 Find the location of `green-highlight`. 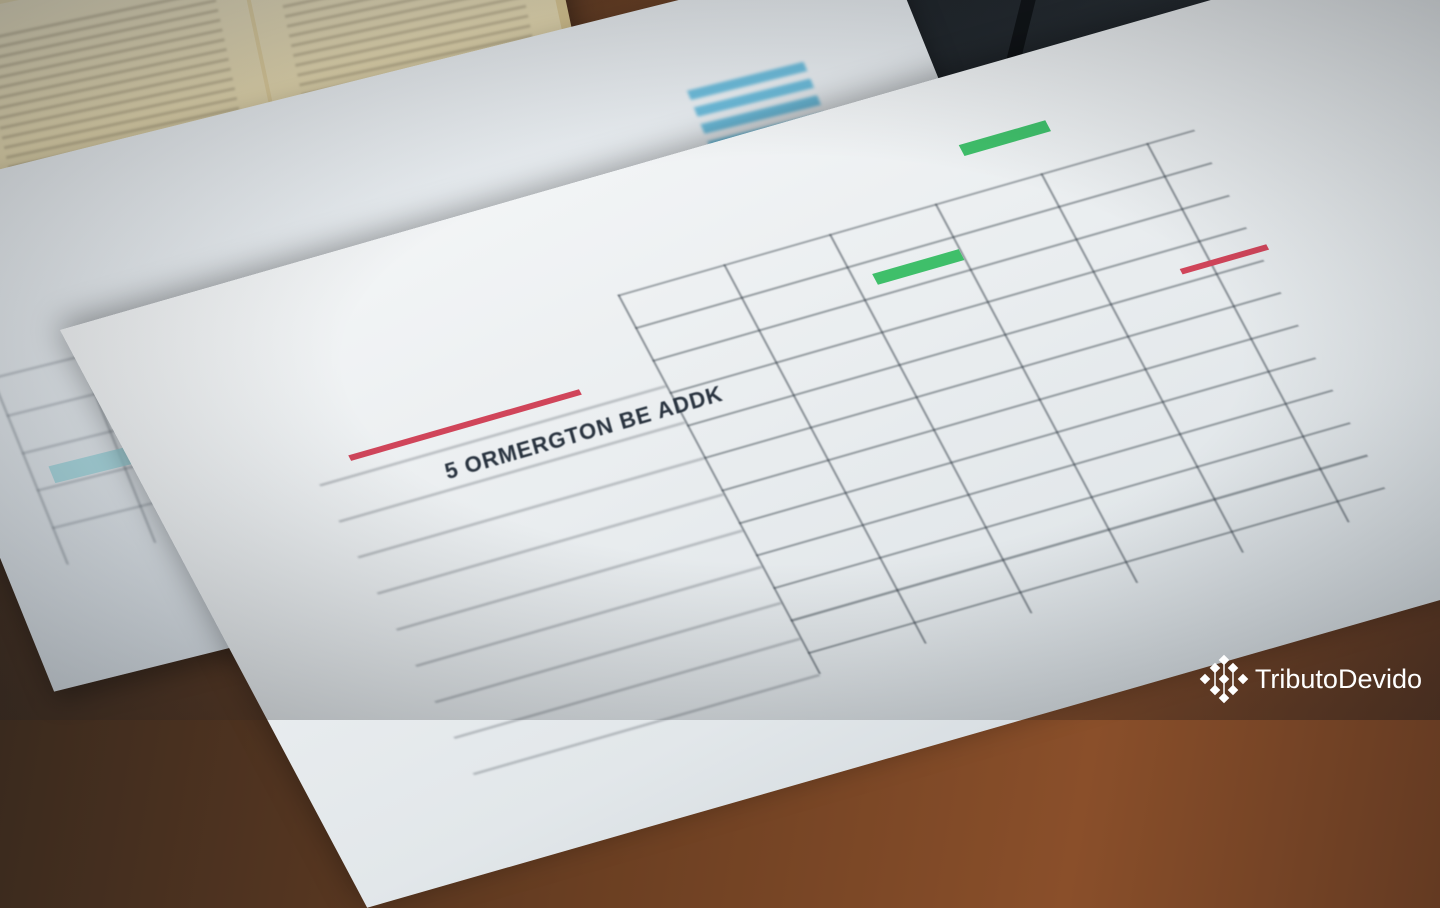

green-highlight is located at coordinates (1005, 138).